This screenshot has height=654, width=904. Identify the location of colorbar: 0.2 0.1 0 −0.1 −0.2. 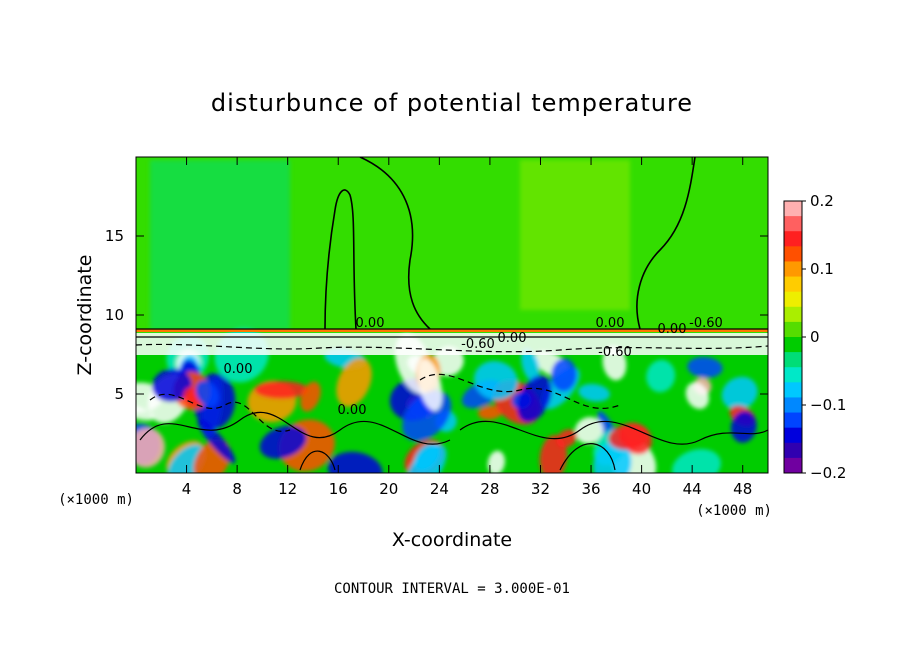
(814, 337).